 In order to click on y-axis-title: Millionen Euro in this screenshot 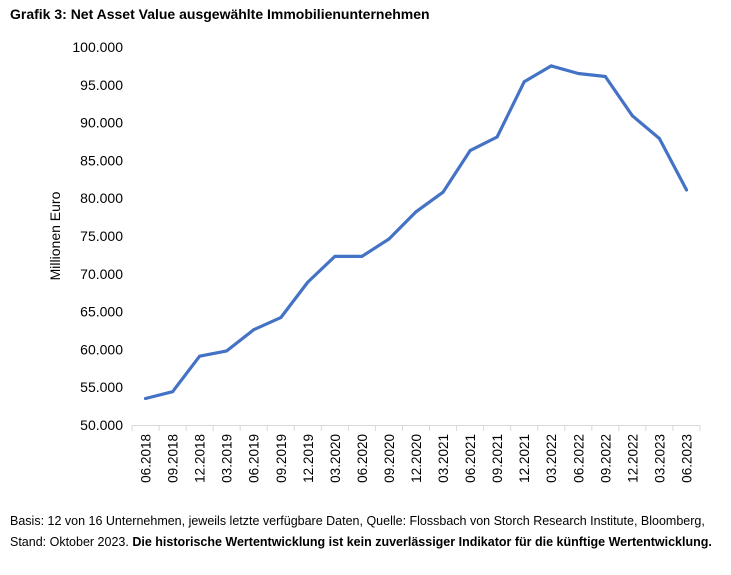, I will do `click(55, 235)`.